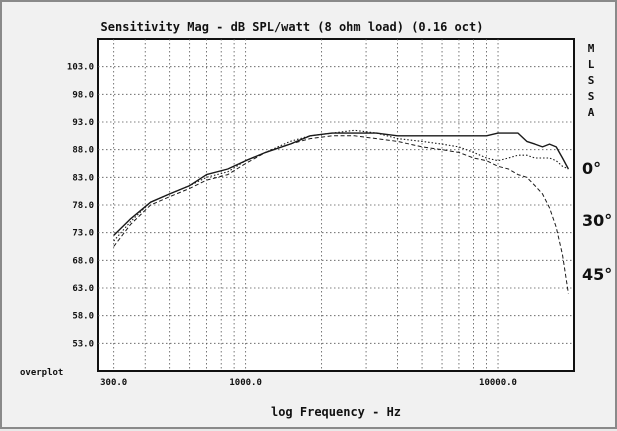  Describe the element at coordinates (597, 274) in the screenshot. I see `series-label-3: 45°` at that location.